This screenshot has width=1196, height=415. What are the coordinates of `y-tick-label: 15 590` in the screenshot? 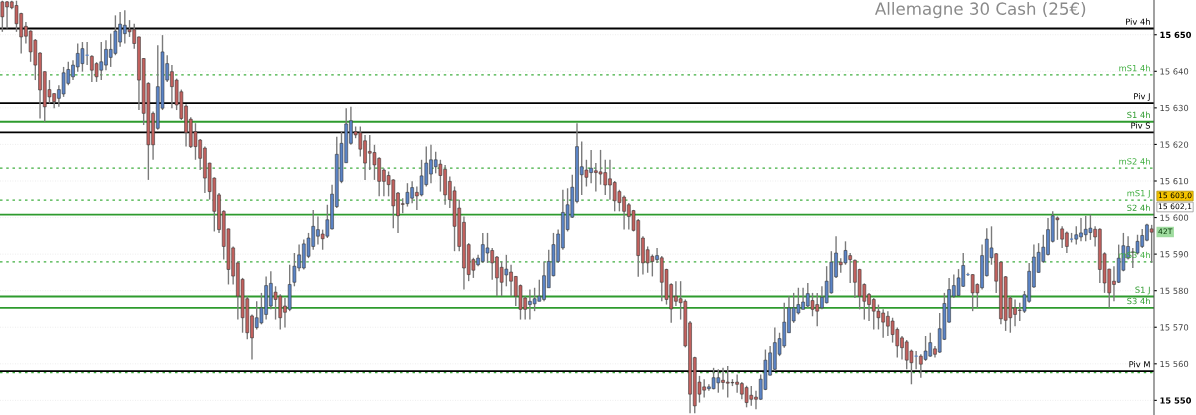 It's located at (1174, 254).